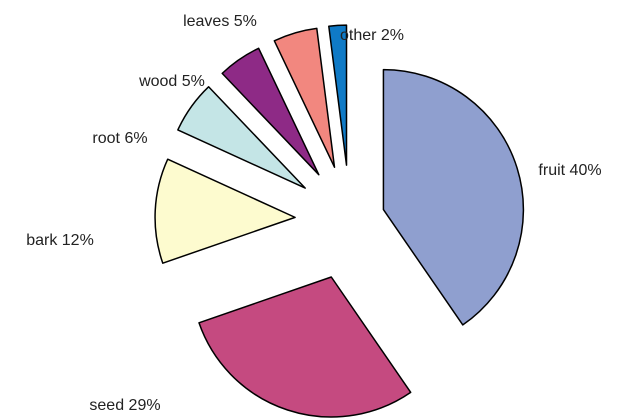 The width and height of the screenshot is (617, 418). I want to click on pie-label-seed: seed 29%, so click(124, 405).